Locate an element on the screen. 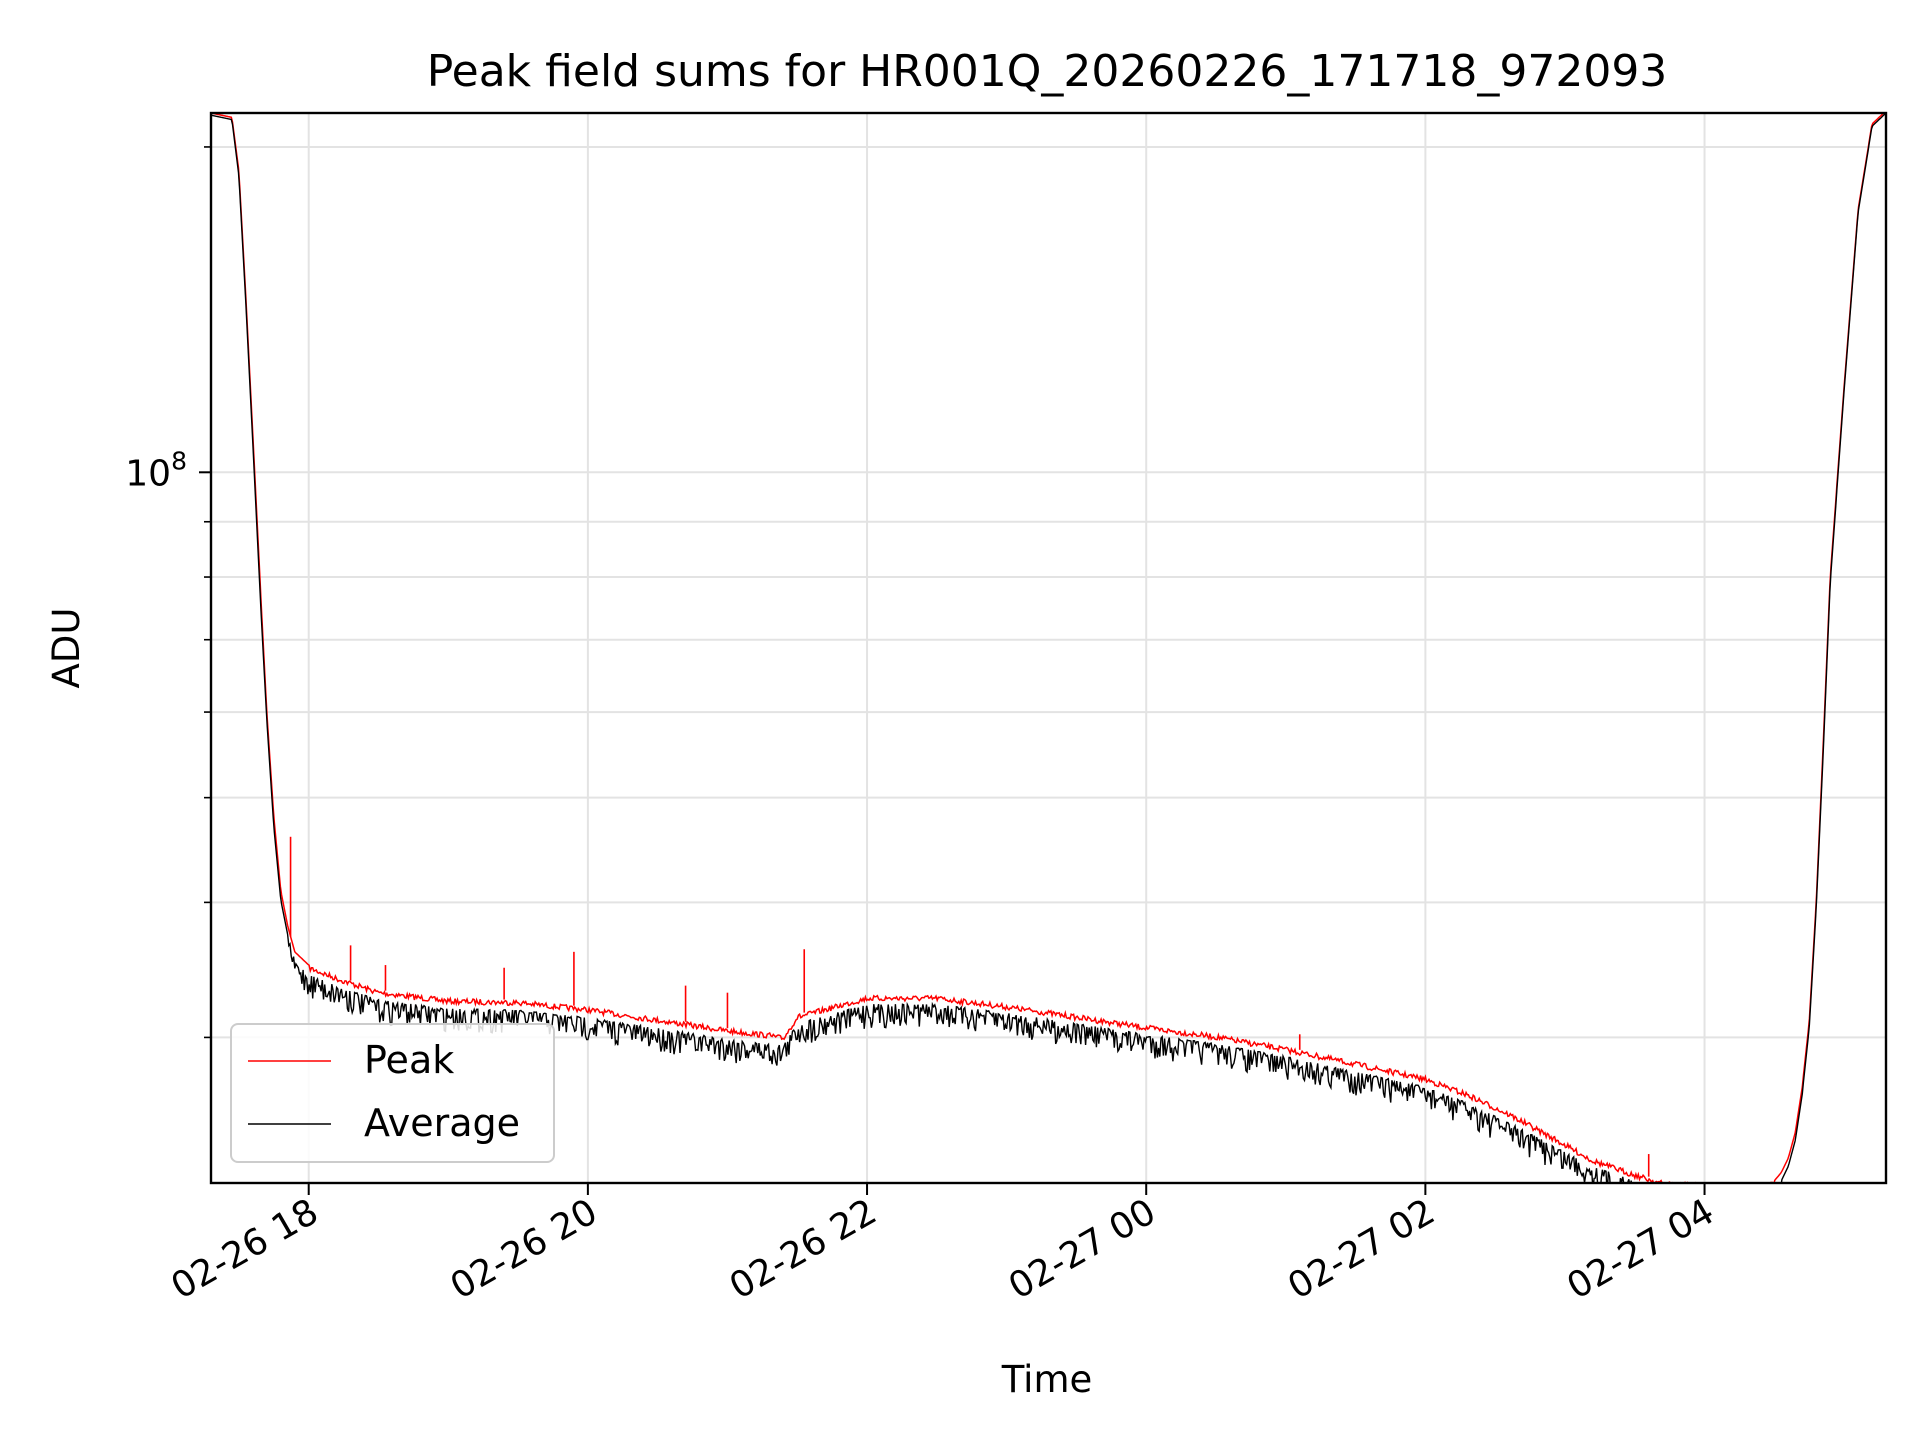 This screenshot has height=1440, width=1920. y-axis-label: ADU is located at coordinates (66, 648).